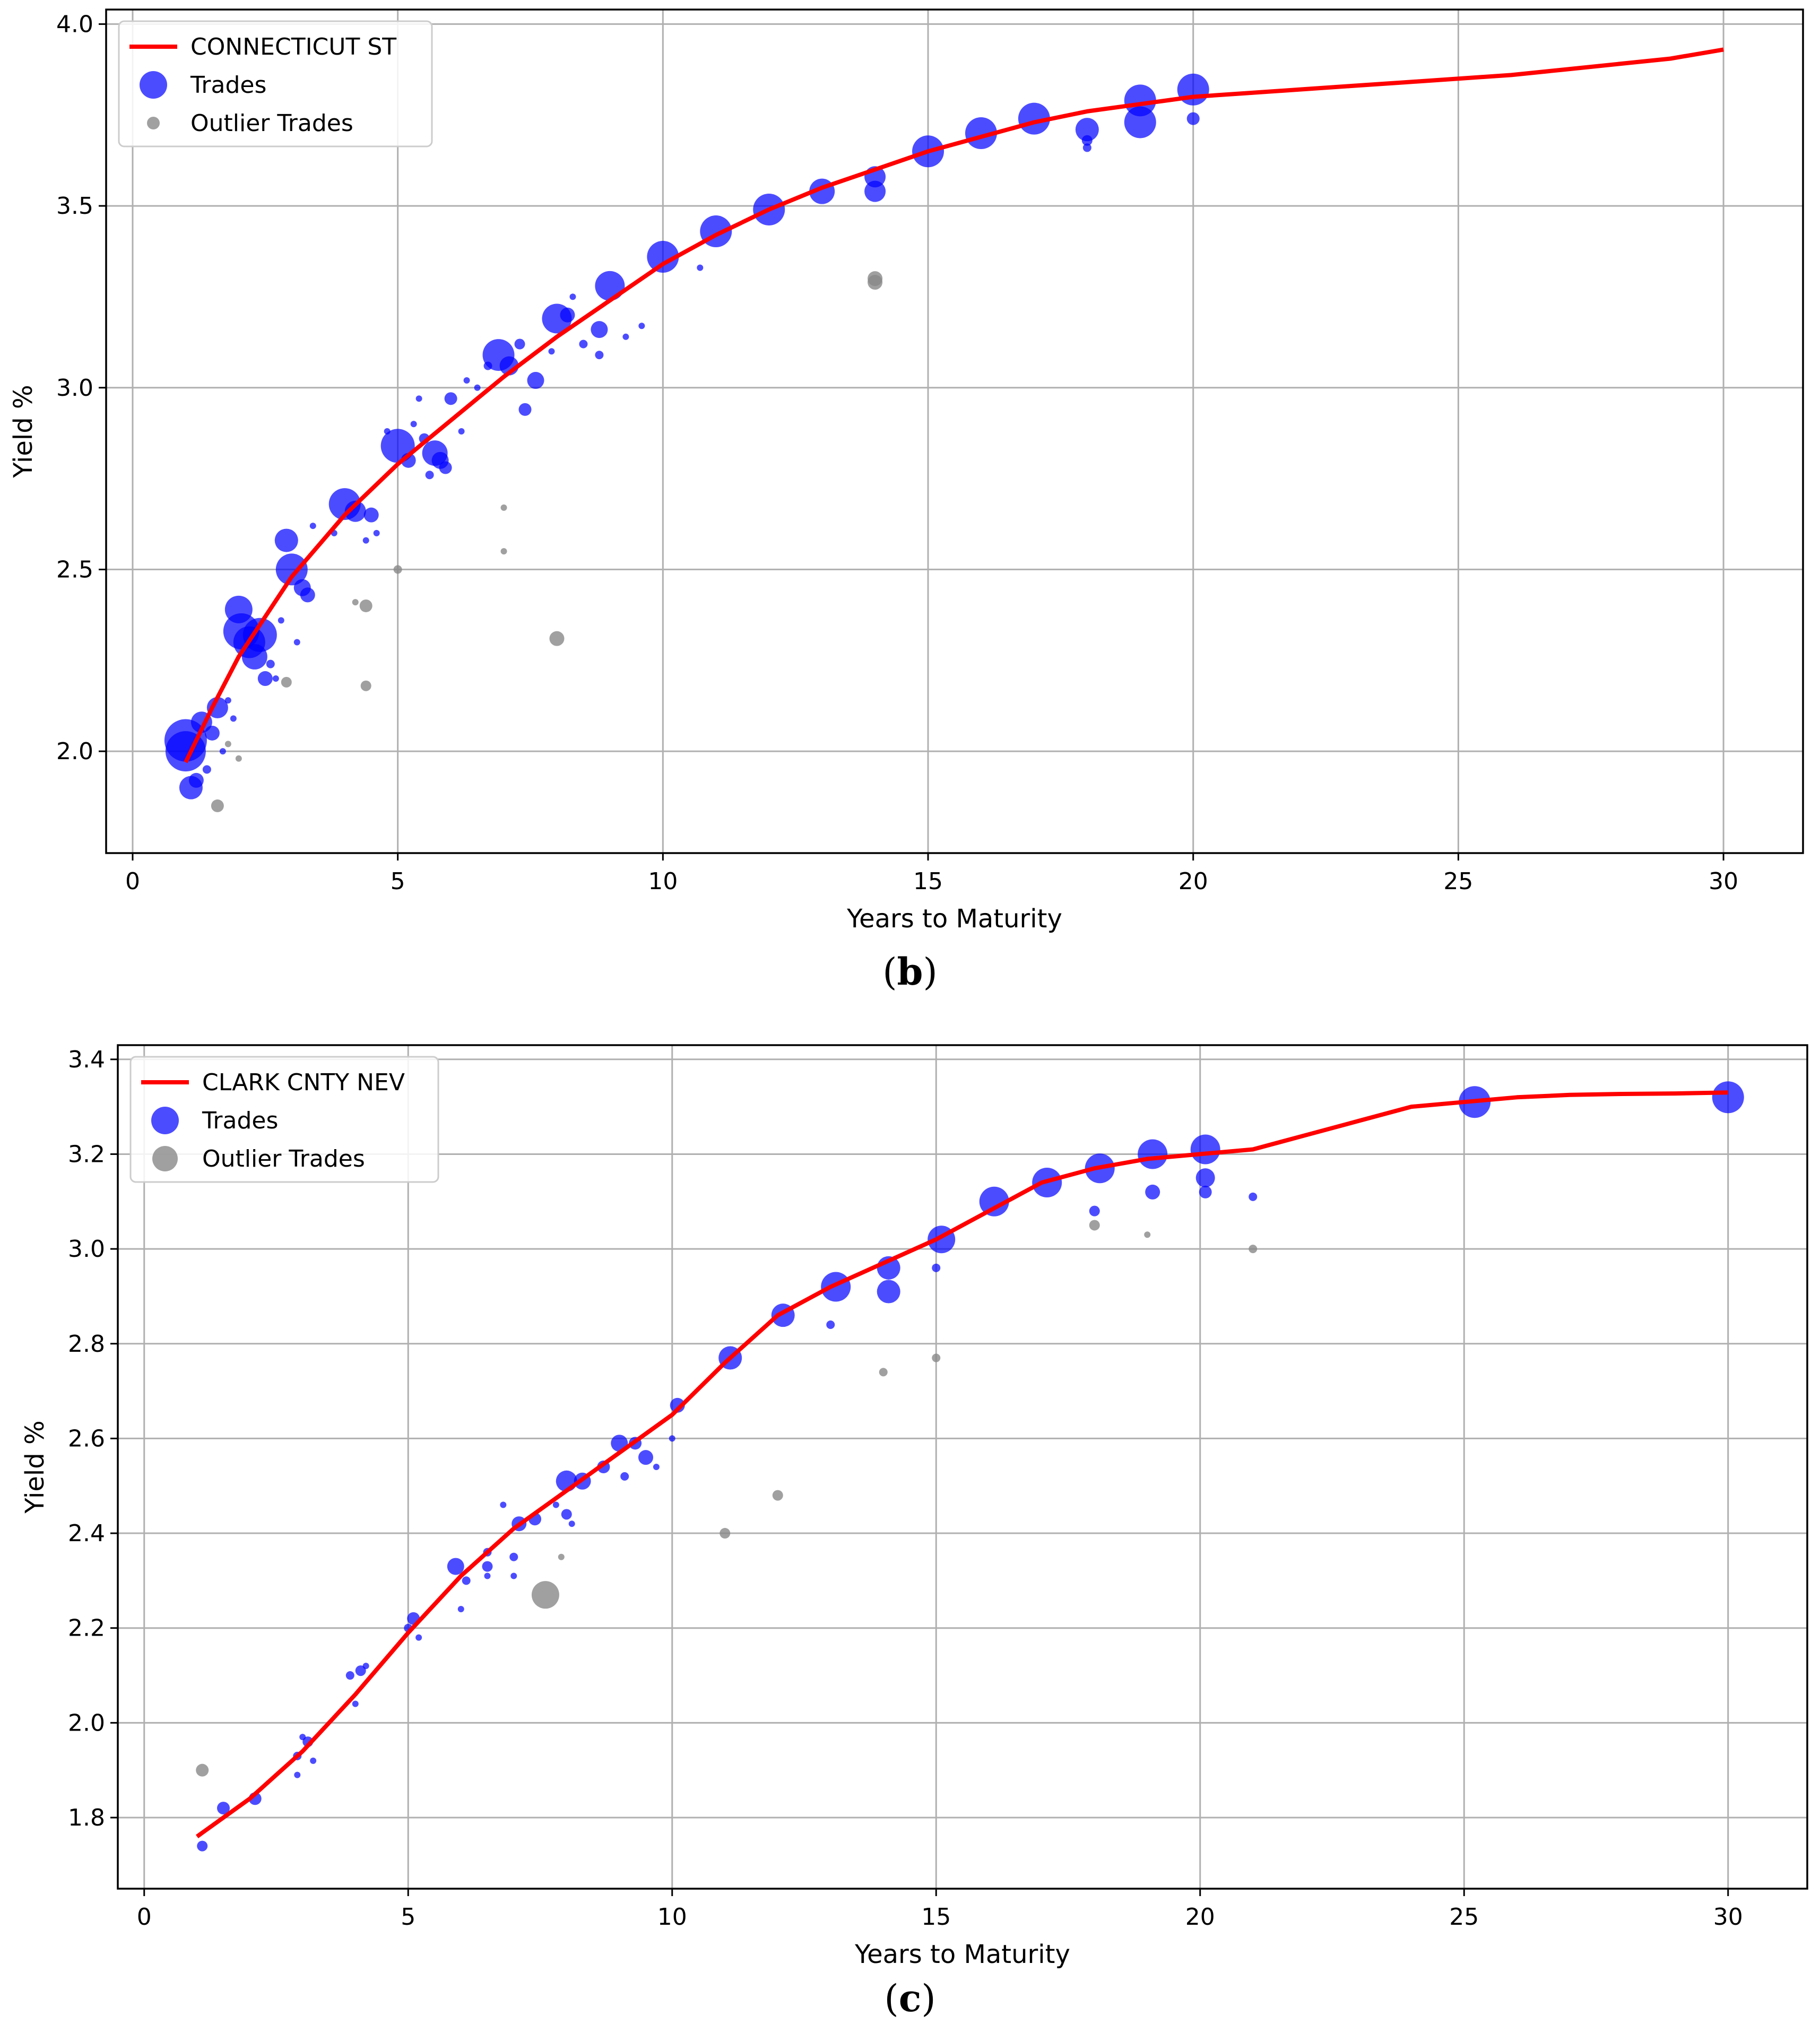 The width and height of the screenshot is (1820, 2042). What do you see at coordinates (303, 1082) in the screenshot?
I see `legend-curve-label: CLARK CNTY NEV` at bounding box center [303, 1082].